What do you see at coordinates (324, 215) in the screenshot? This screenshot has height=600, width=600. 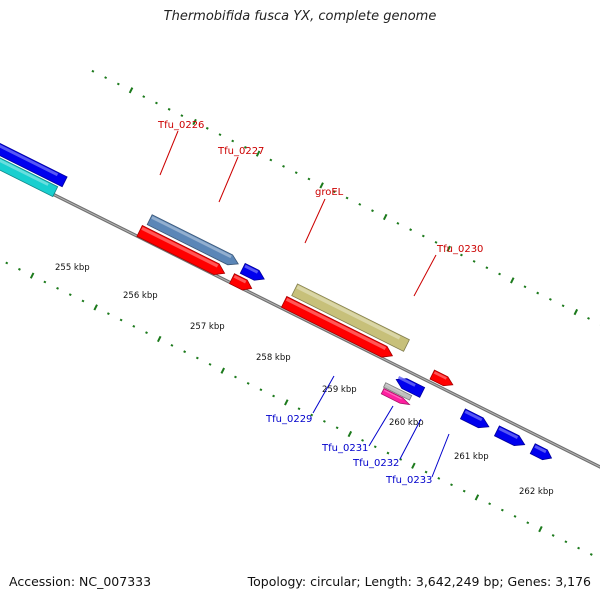 I see `gene-label-groel: groEL` at bounding box center [324, 215].